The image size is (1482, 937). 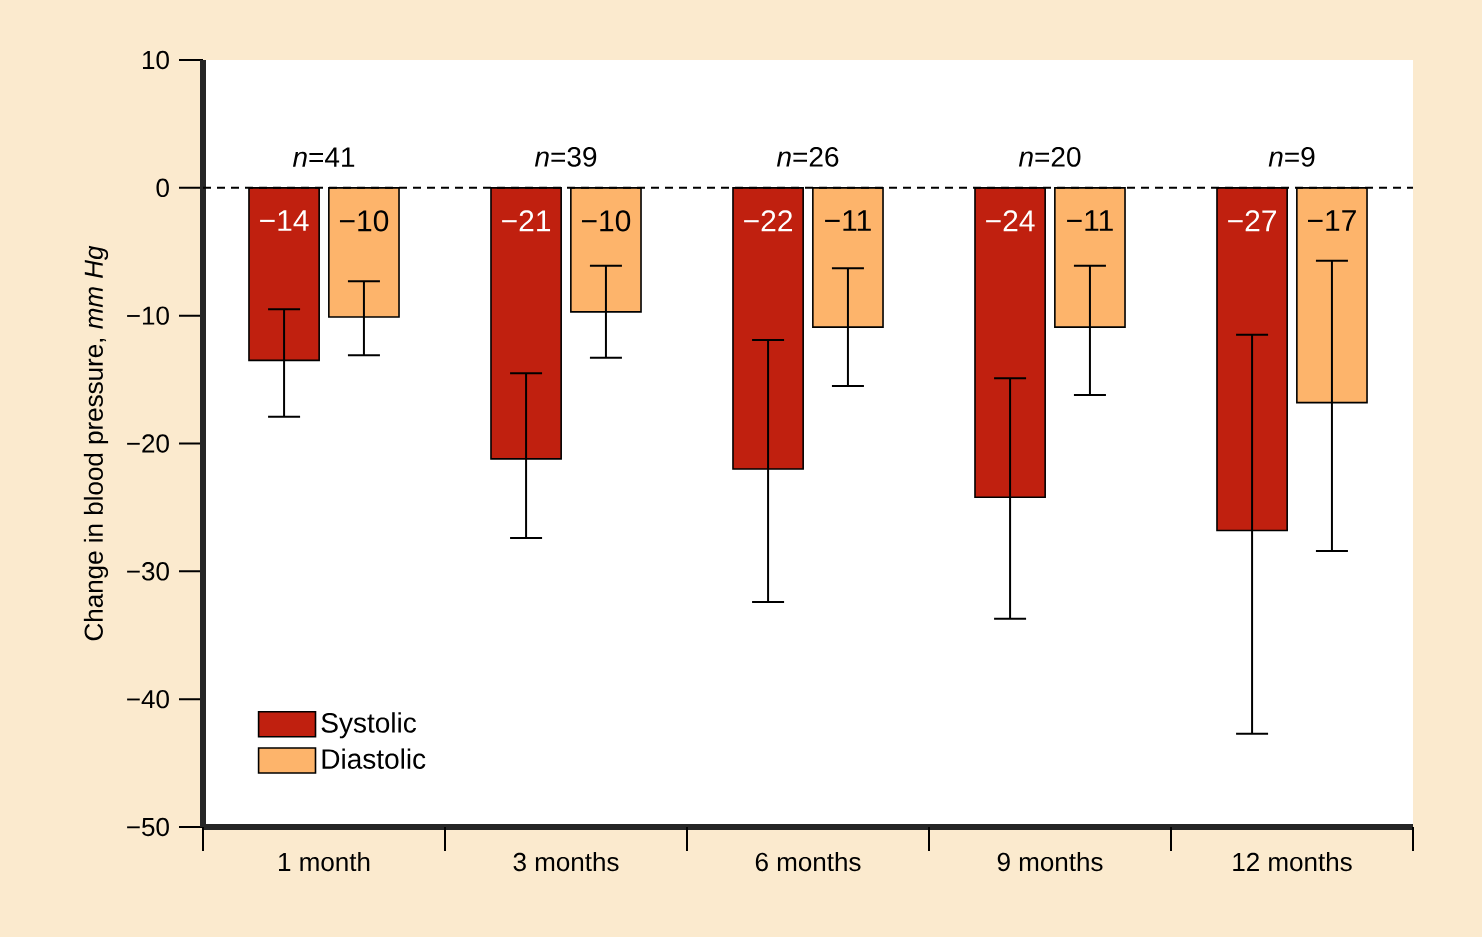 What do you see at coordinates (148, 571) in the screenshot?
I see `y-tick-label: −30` at bounding box center [148, 571].